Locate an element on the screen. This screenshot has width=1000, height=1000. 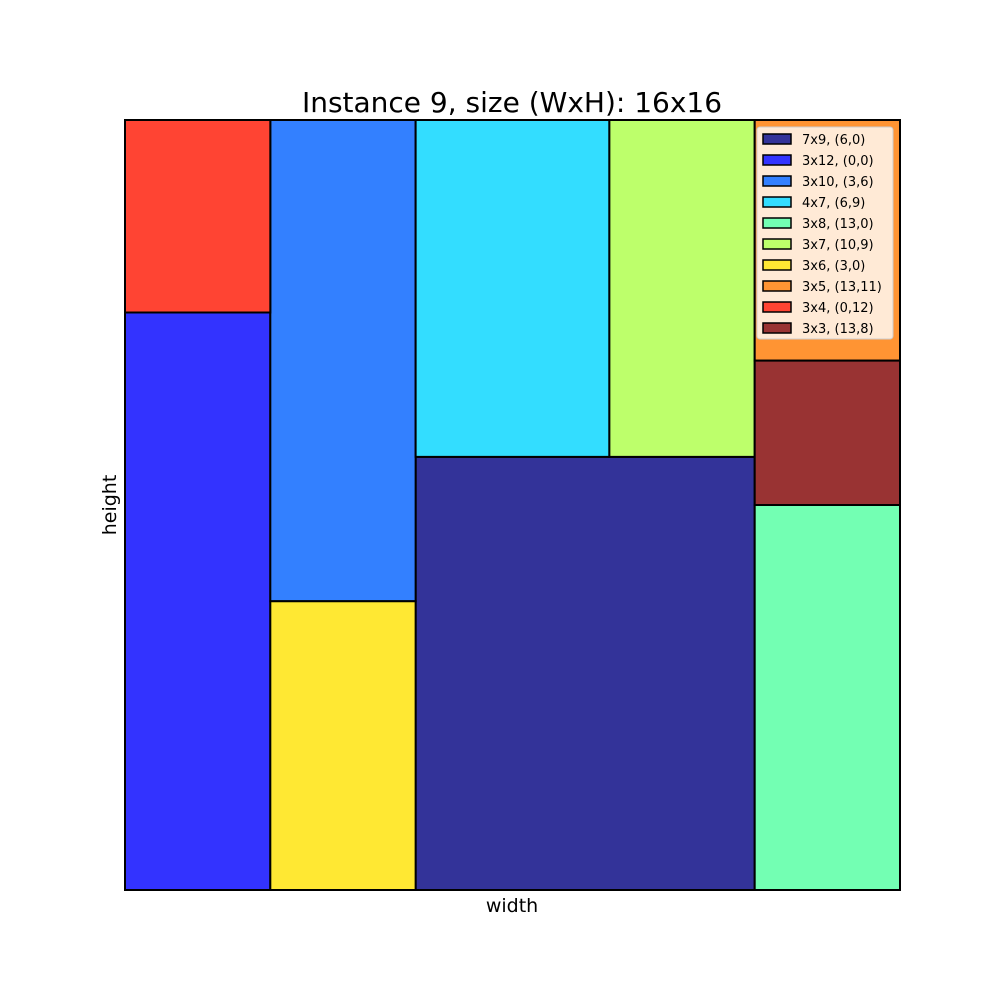
legend-entry-6: 3x6, (3,0) is located at coordinates (833, 266).